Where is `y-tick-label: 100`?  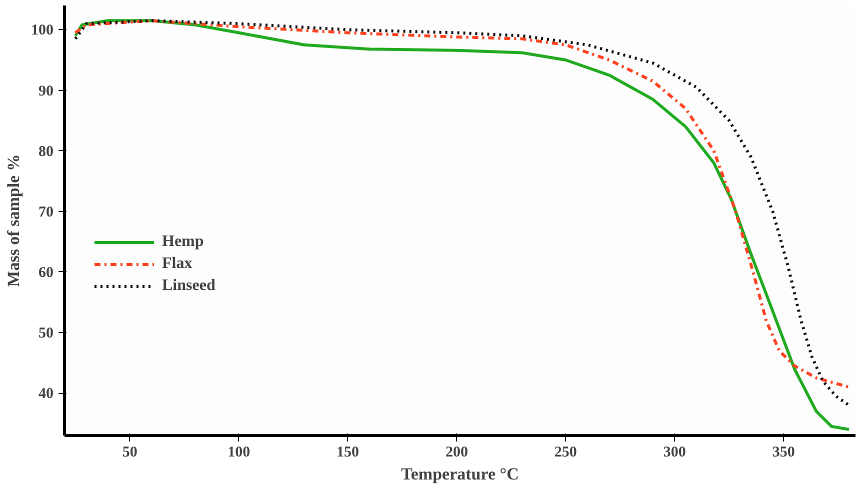 y-tick-label: 100 is located at coordinates (42, 30).